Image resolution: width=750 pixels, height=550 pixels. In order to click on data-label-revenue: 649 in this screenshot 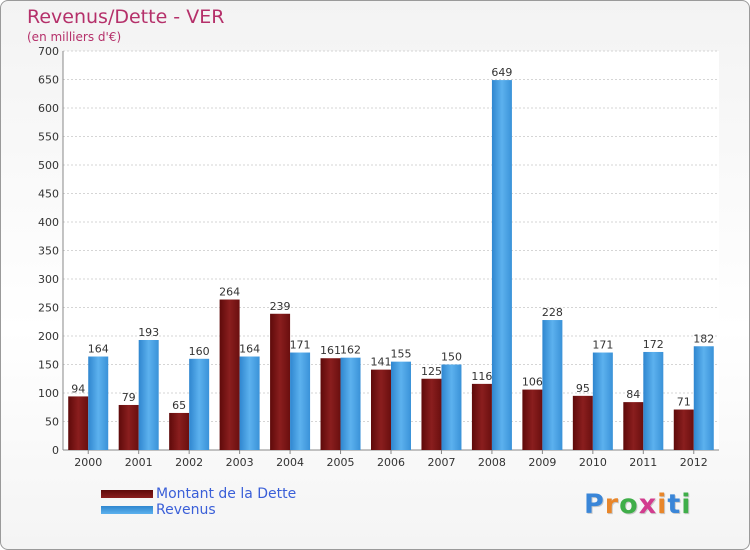, I will do `click(501, 72)`.